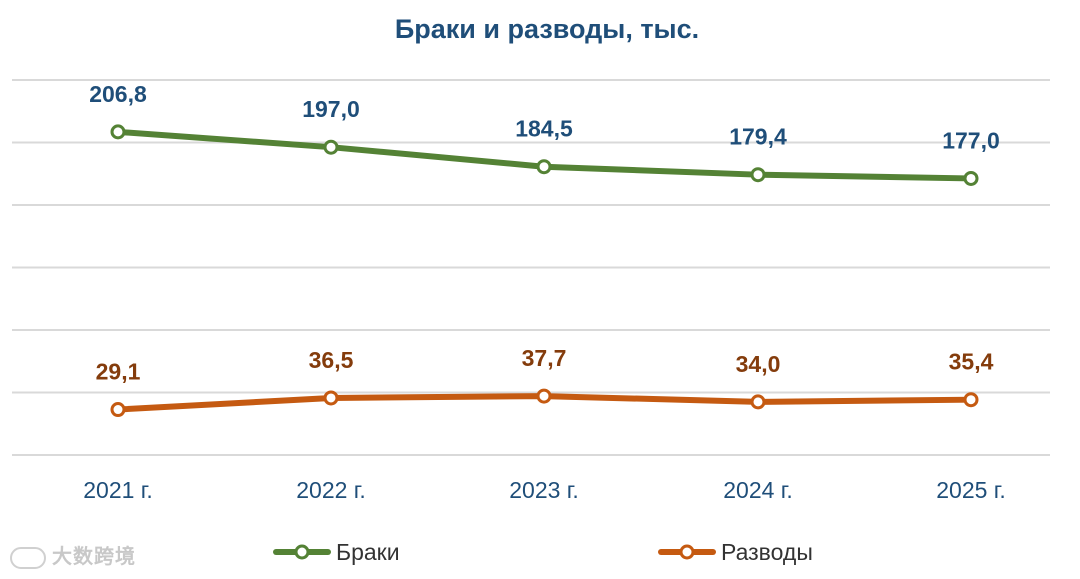 The image size is (1080, 579). I want to click on data-label: 177,0, so click(971, 140).